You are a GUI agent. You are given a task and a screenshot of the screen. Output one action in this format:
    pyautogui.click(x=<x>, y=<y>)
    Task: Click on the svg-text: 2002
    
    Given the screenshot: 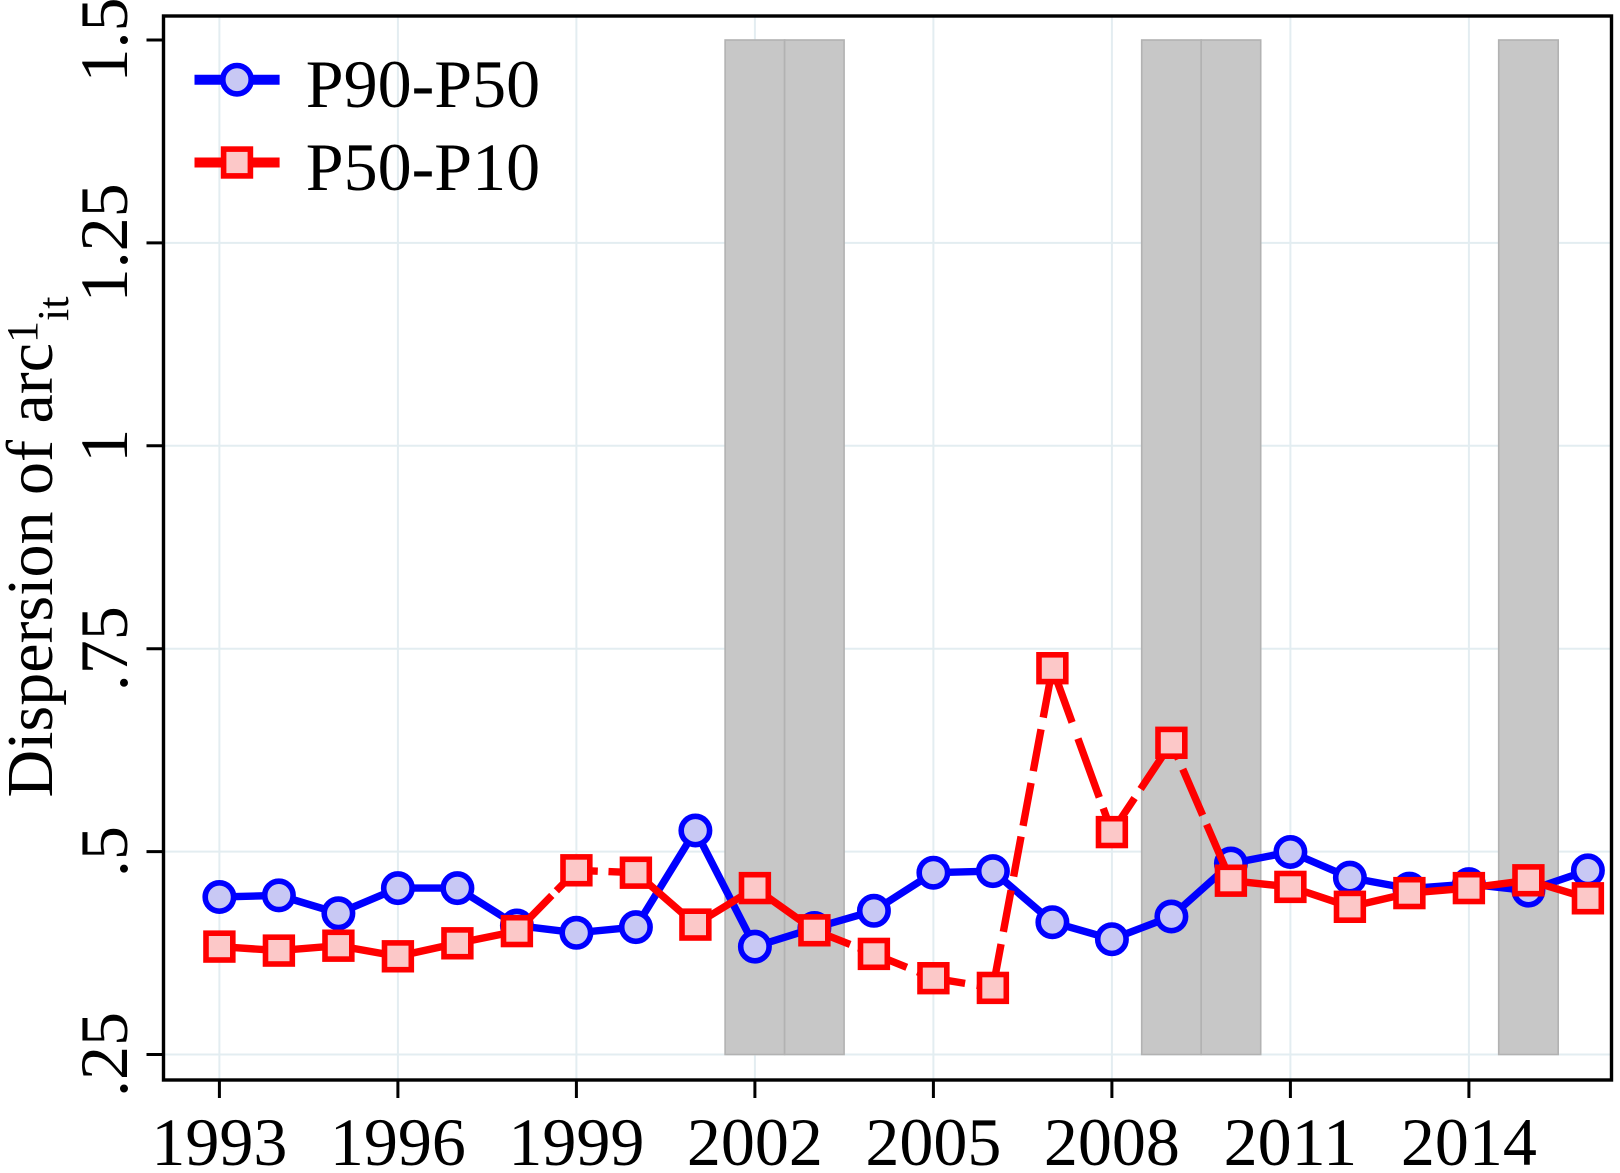 What is the action you would take?
    pyautogui.click(x=755, y=1138)
    